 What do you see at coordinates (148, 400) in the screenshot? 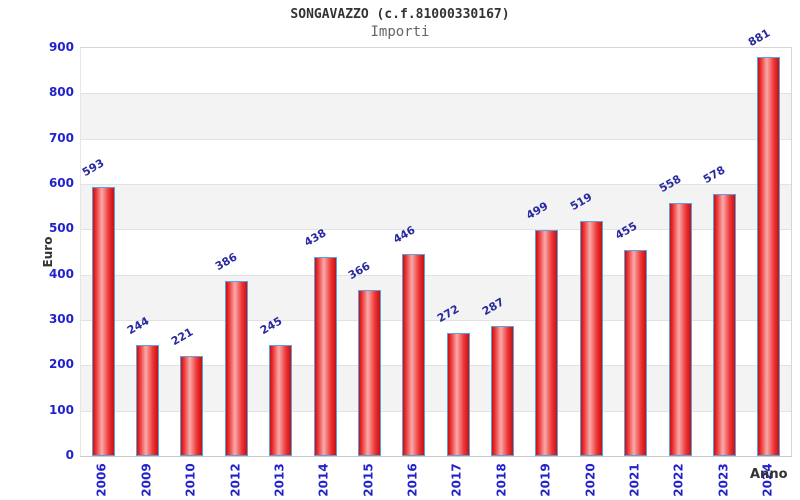
I see `bar-2009` at bounding box center [148, 400].